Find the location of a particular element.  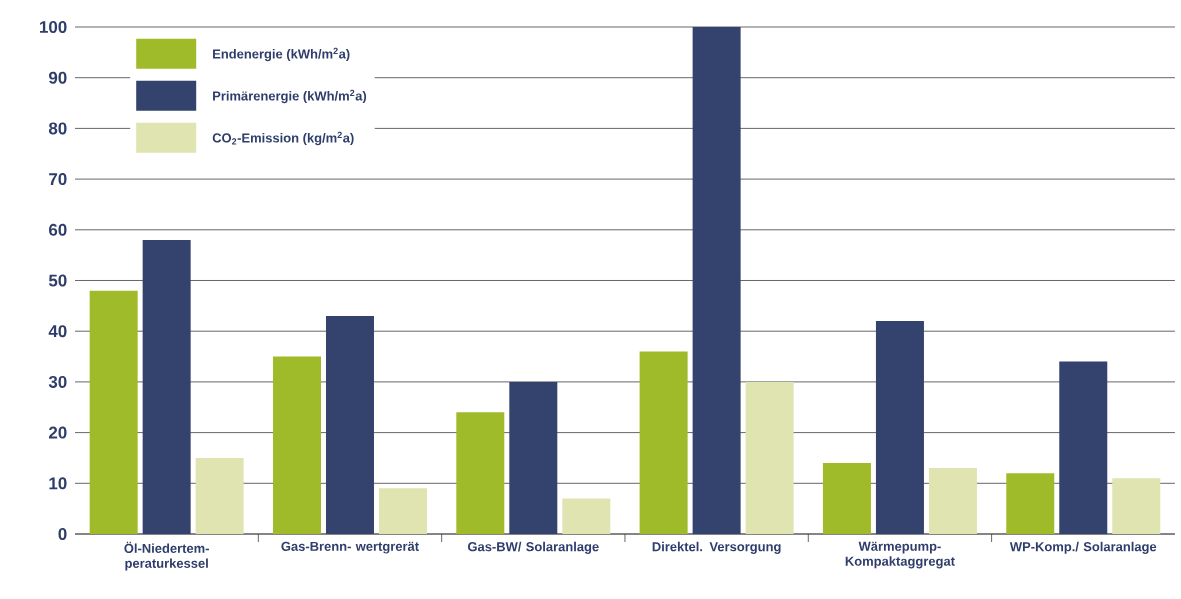

x-tick-label: Gas-BW/ Solaranlage is located at coordinates (533, 547).